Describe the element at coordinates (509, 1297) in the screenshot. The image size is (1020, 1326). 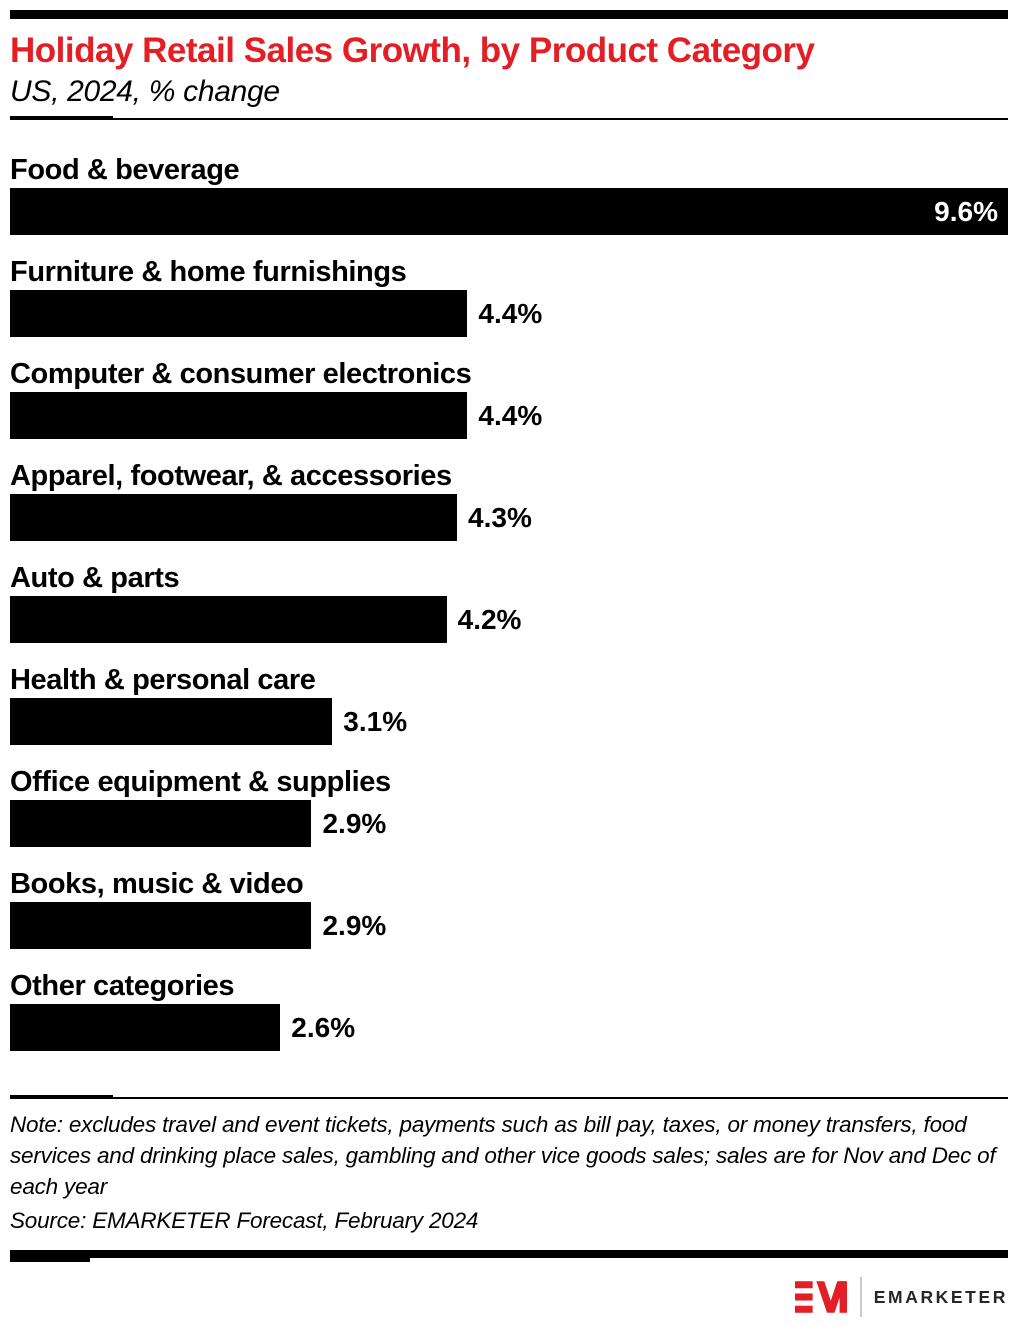
I see `branding-row: EMARKETER` at that location.